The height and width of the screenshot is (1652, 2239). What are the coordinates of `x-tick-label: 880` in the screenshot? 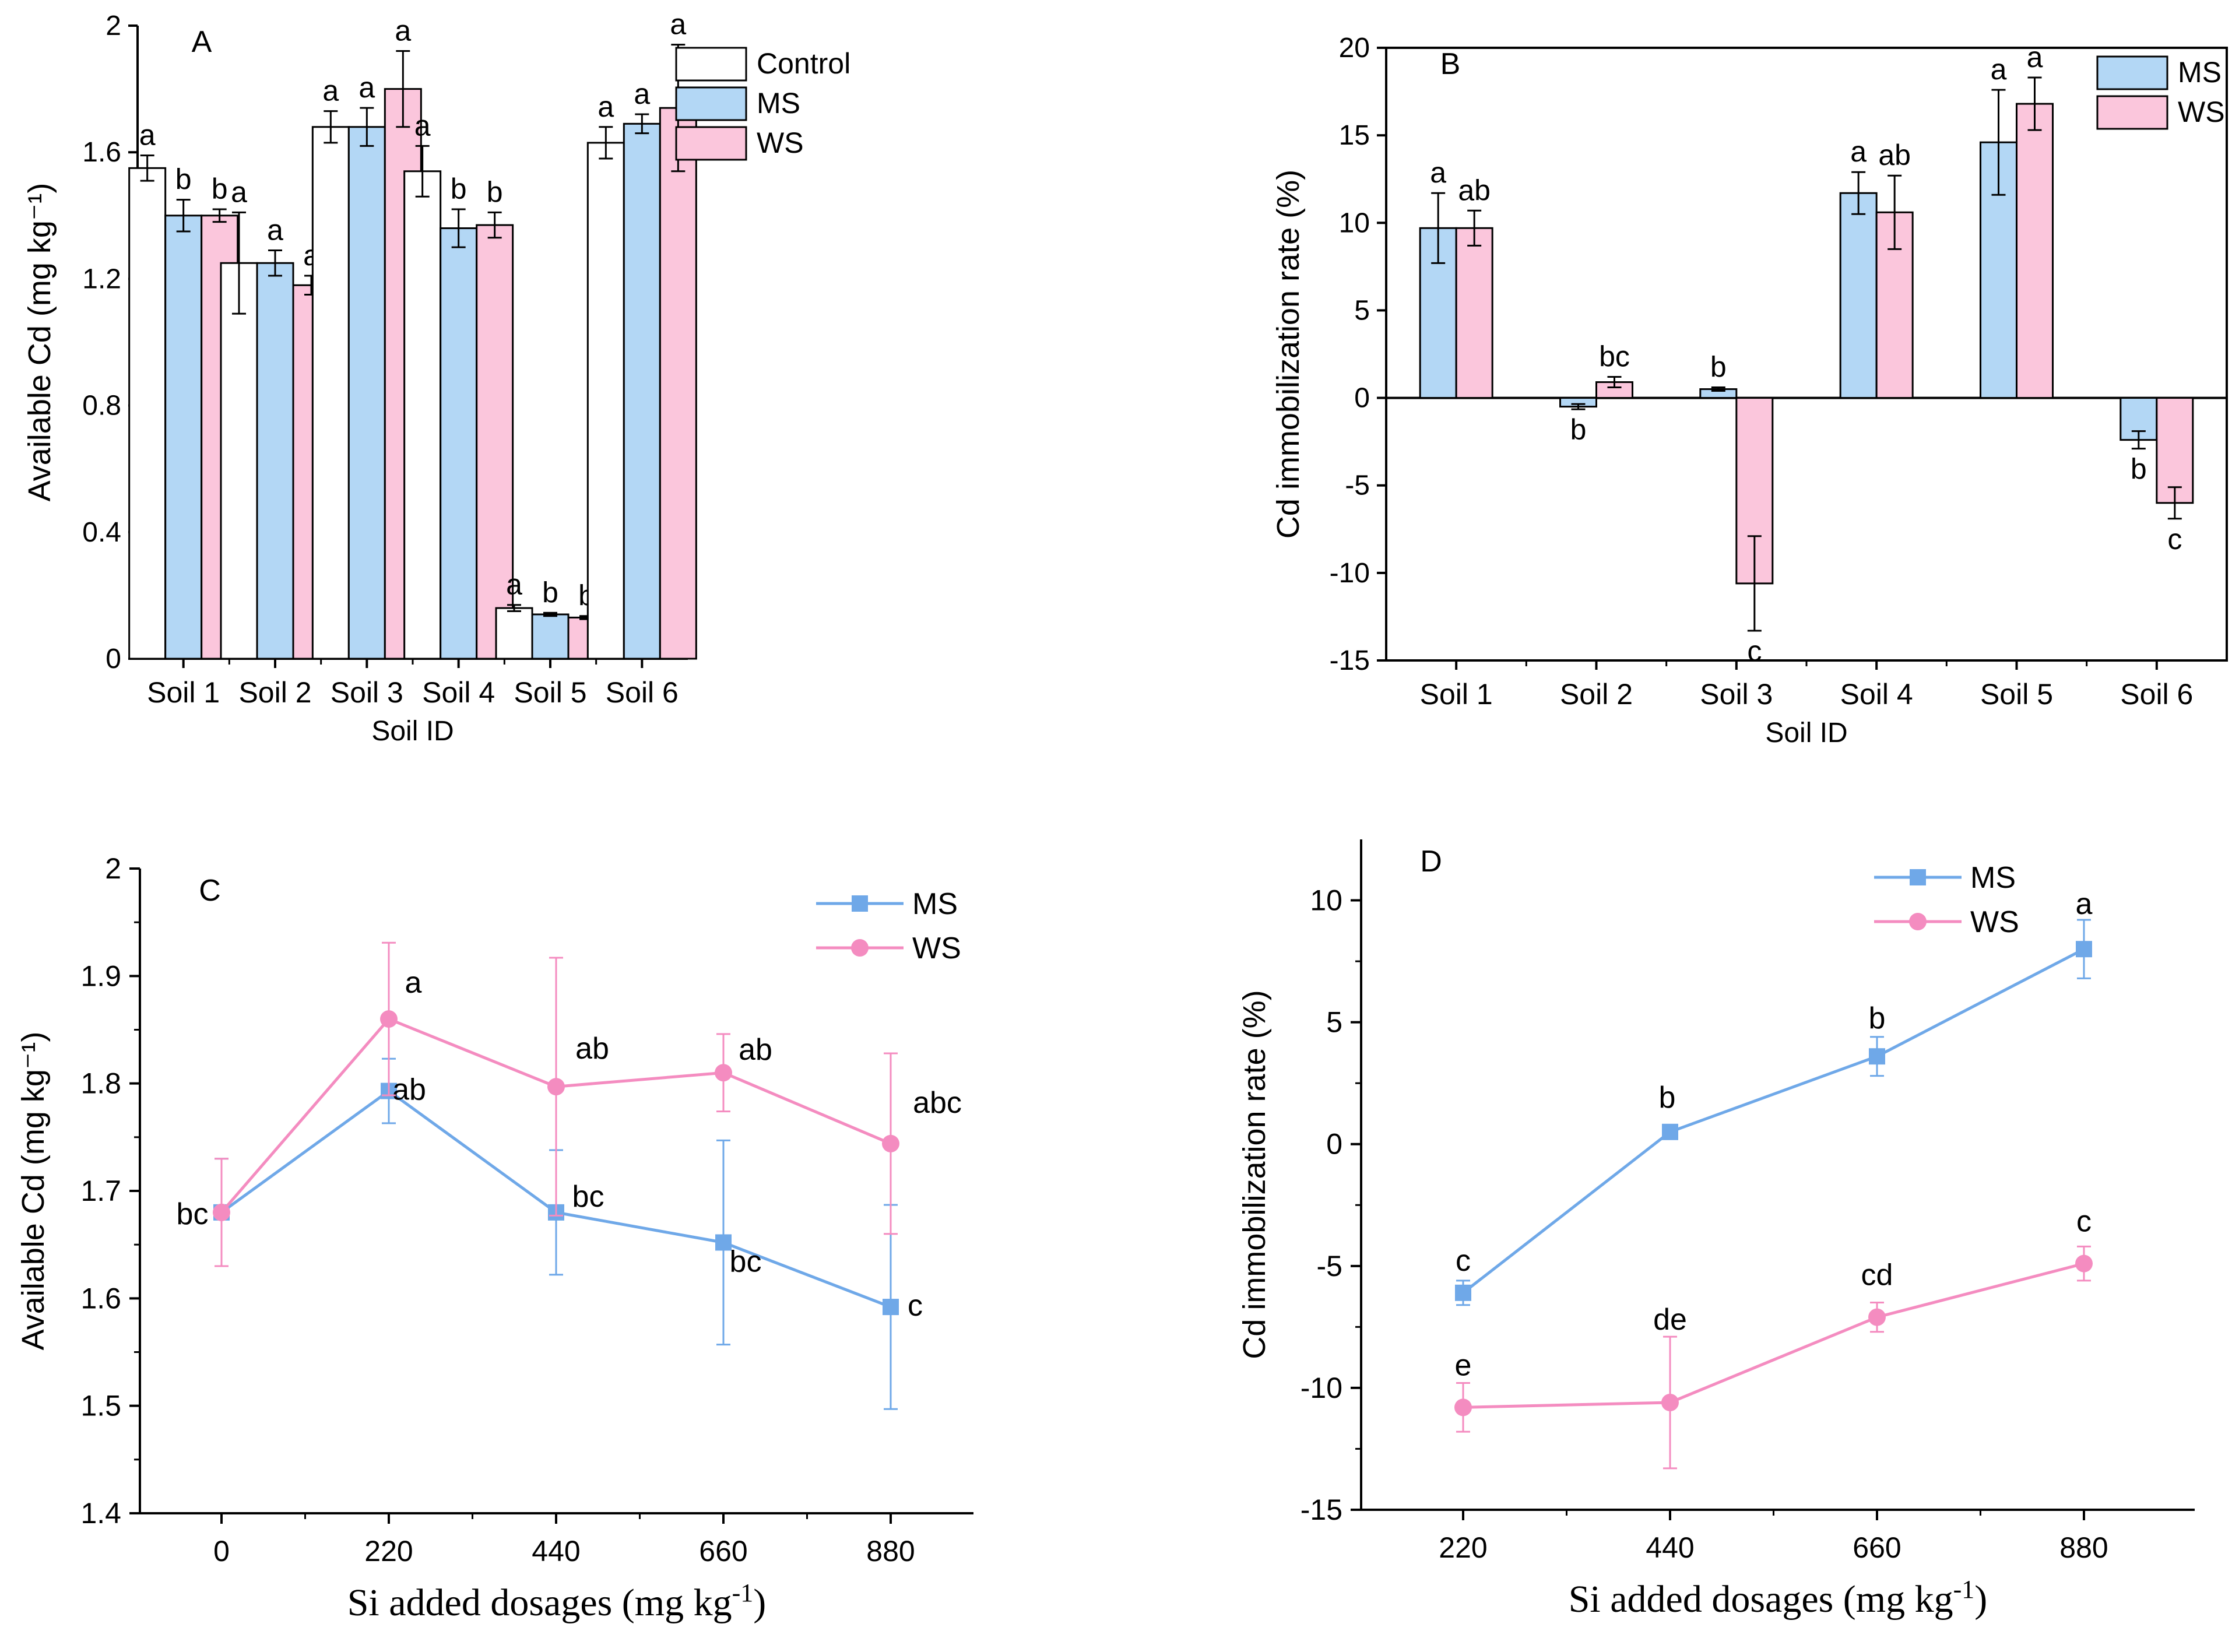 It's located at (2083, 1548).